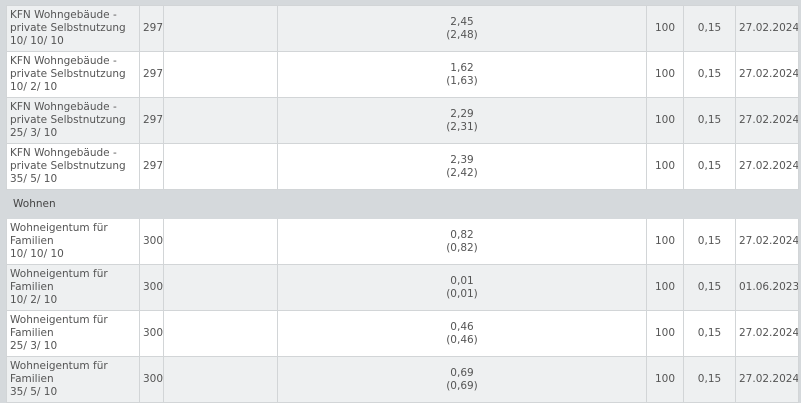 This screenshot has height=403, width=801. I want to click on group-header-row: Wohnen, so click(402, 204).